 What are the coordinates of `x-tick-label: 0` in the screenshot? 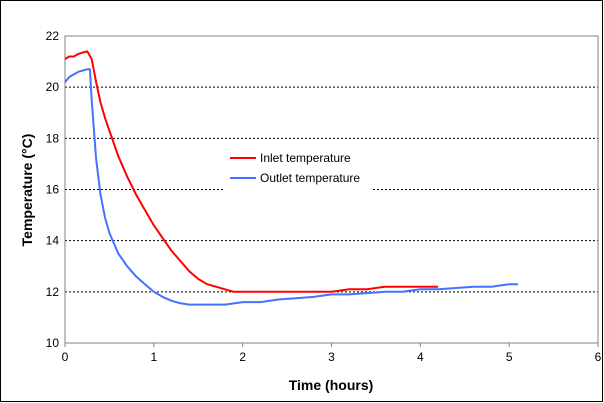 It's located at (65, 357).